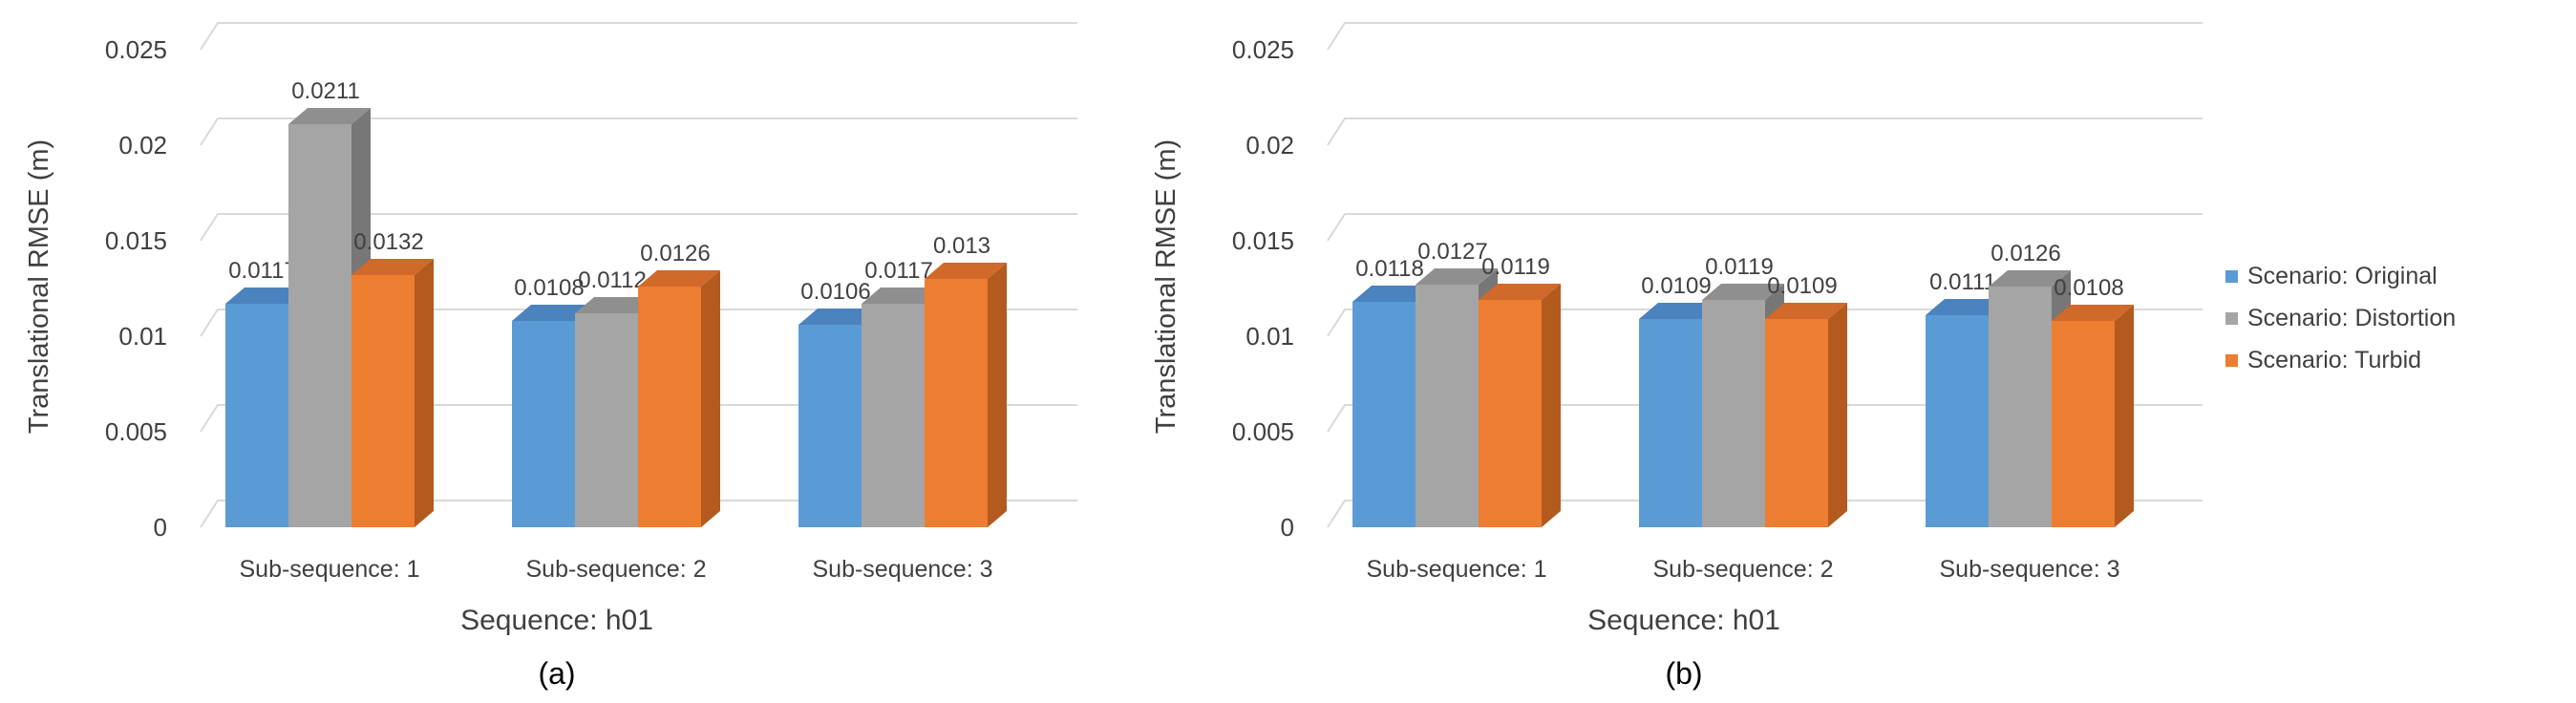 Image resolution: width=2576 pixels, height=703 pixels. I want to click on data-label: 0.0132, so click(388, 242).